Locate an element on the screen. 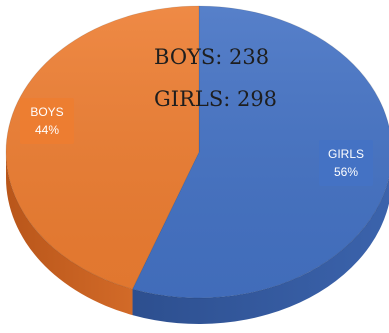 The height and width of the screenshot is (333, 389). girls-label-box is located at coordinates (346, 163).